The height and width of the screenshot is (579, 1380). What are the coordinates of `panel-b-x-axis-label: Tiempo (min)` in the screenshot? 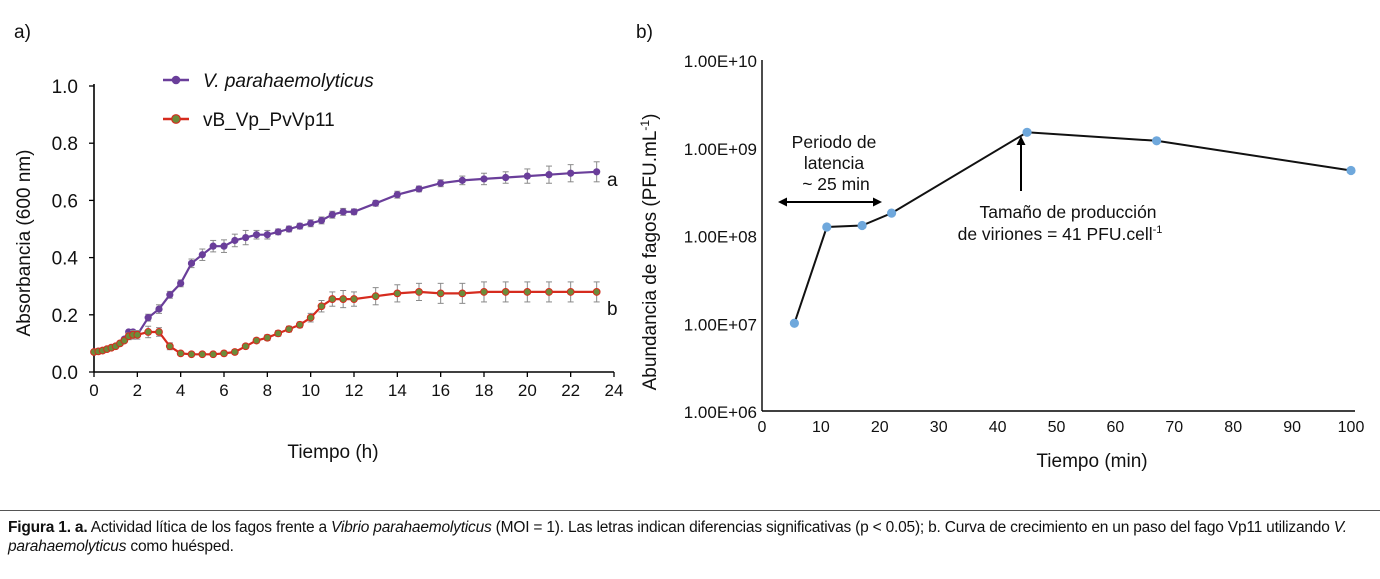 It's located at (1091, 461).